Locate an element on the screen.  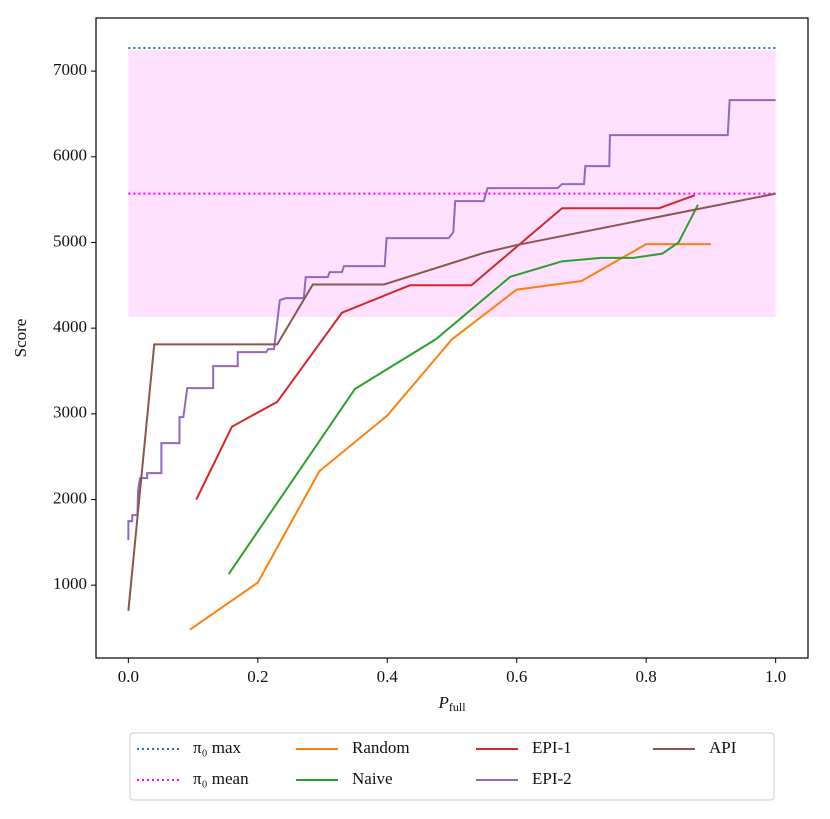
x-axis-label: Pfull is located at coordinates (451, 703).